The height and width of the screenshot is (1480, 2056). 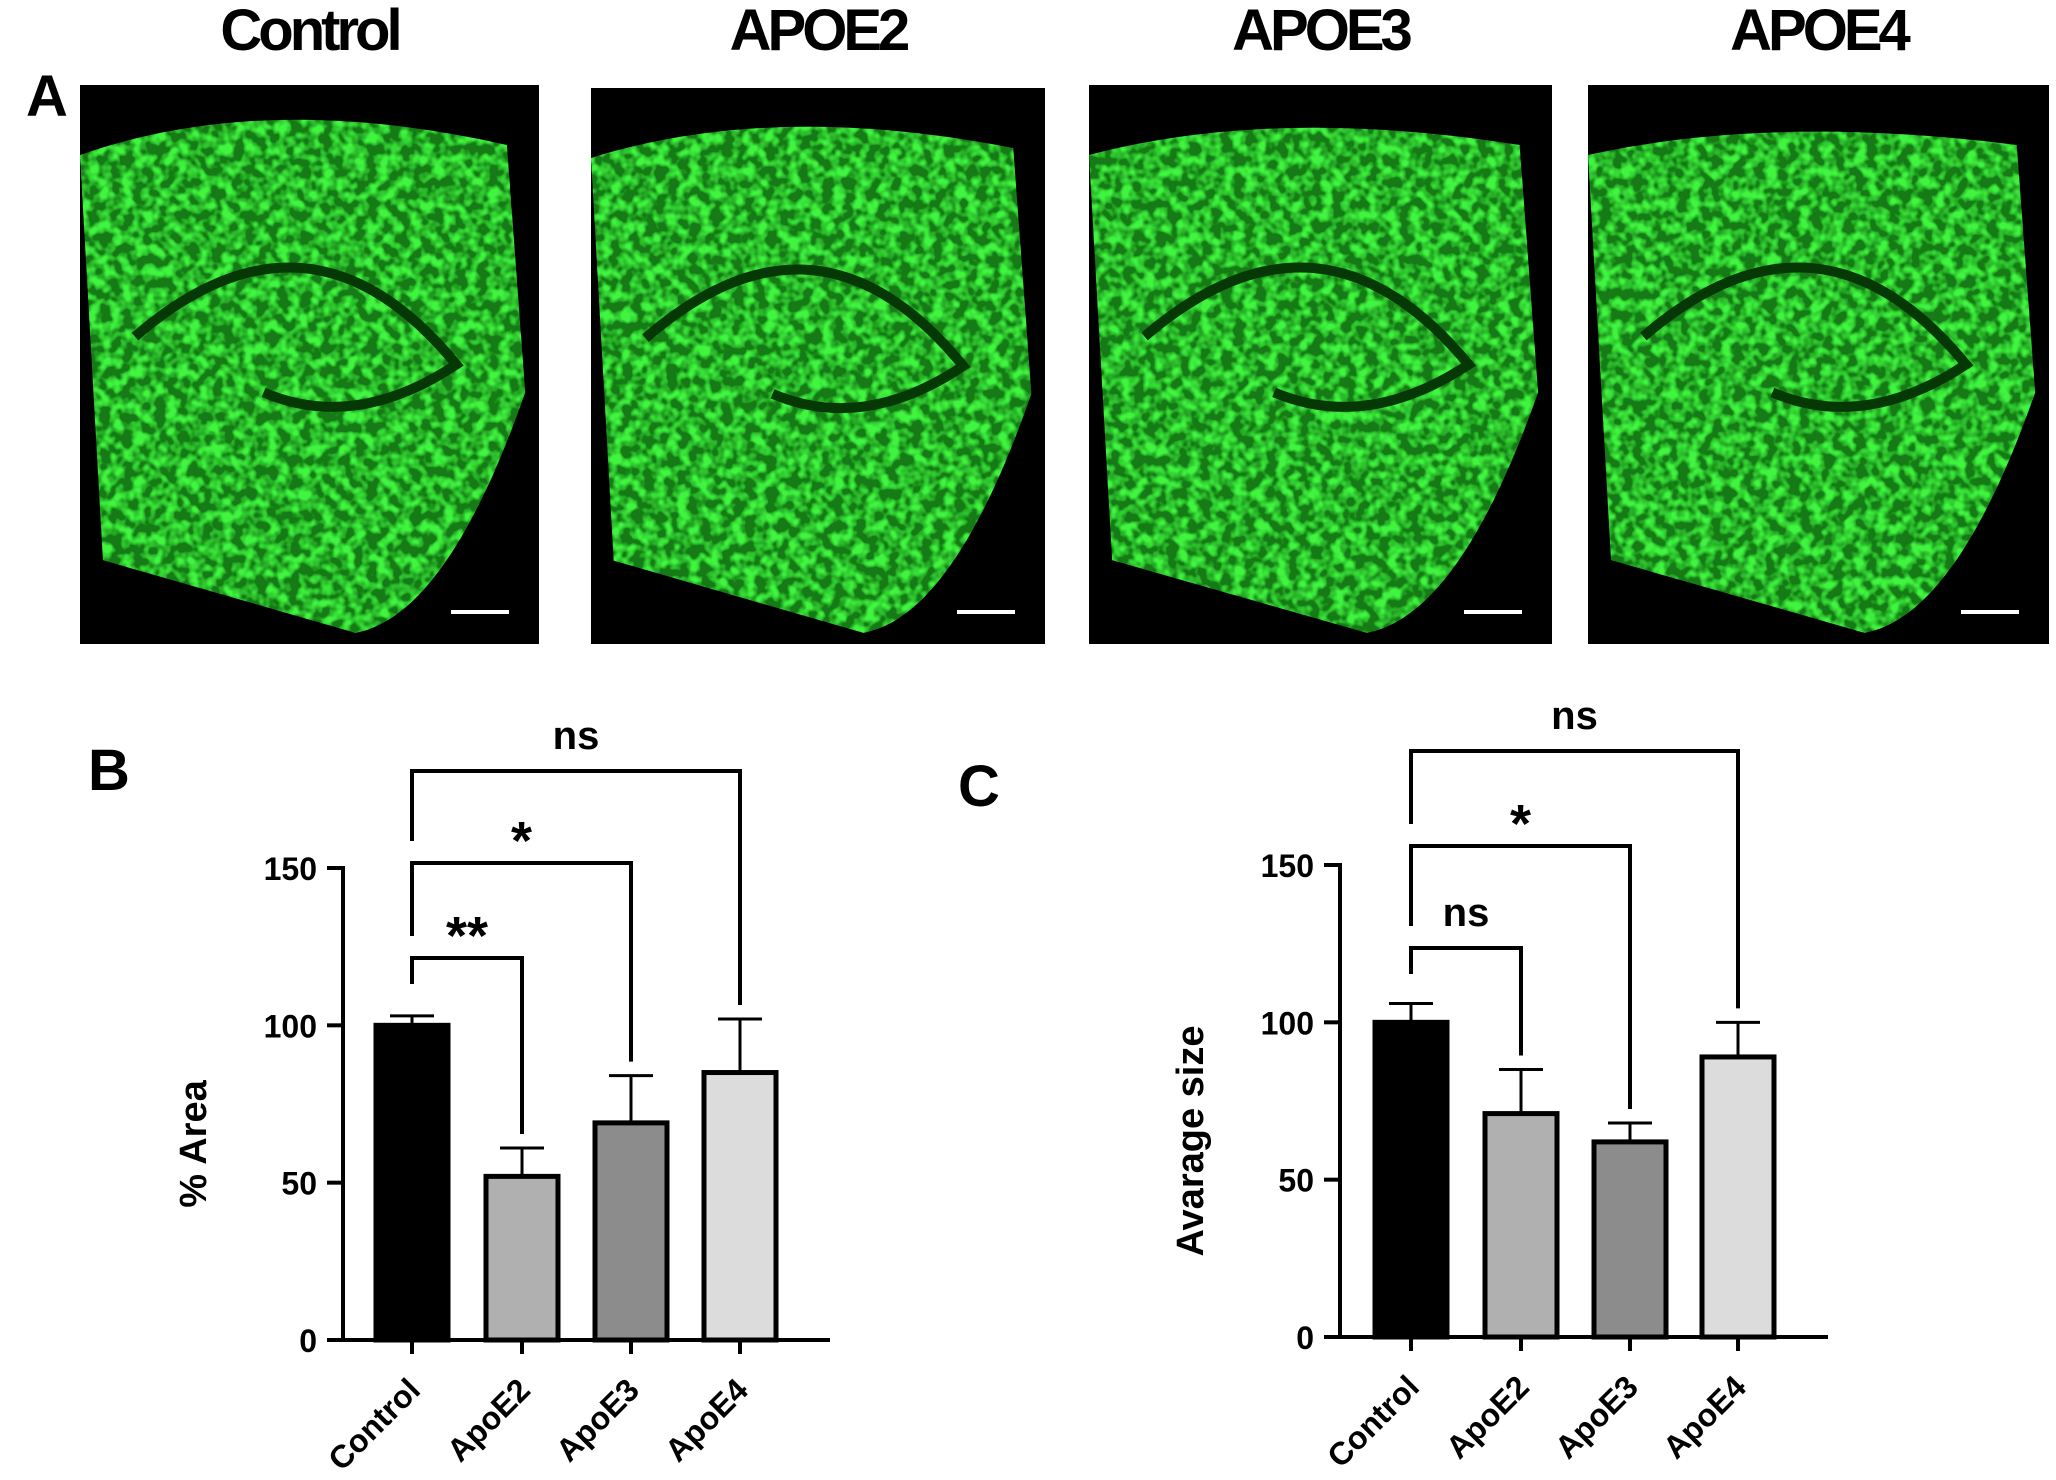 What do you see at coordinates (1820, 31) in the screenshot?
I see `image-title: APOE4` at bounding box center [1820, 31].